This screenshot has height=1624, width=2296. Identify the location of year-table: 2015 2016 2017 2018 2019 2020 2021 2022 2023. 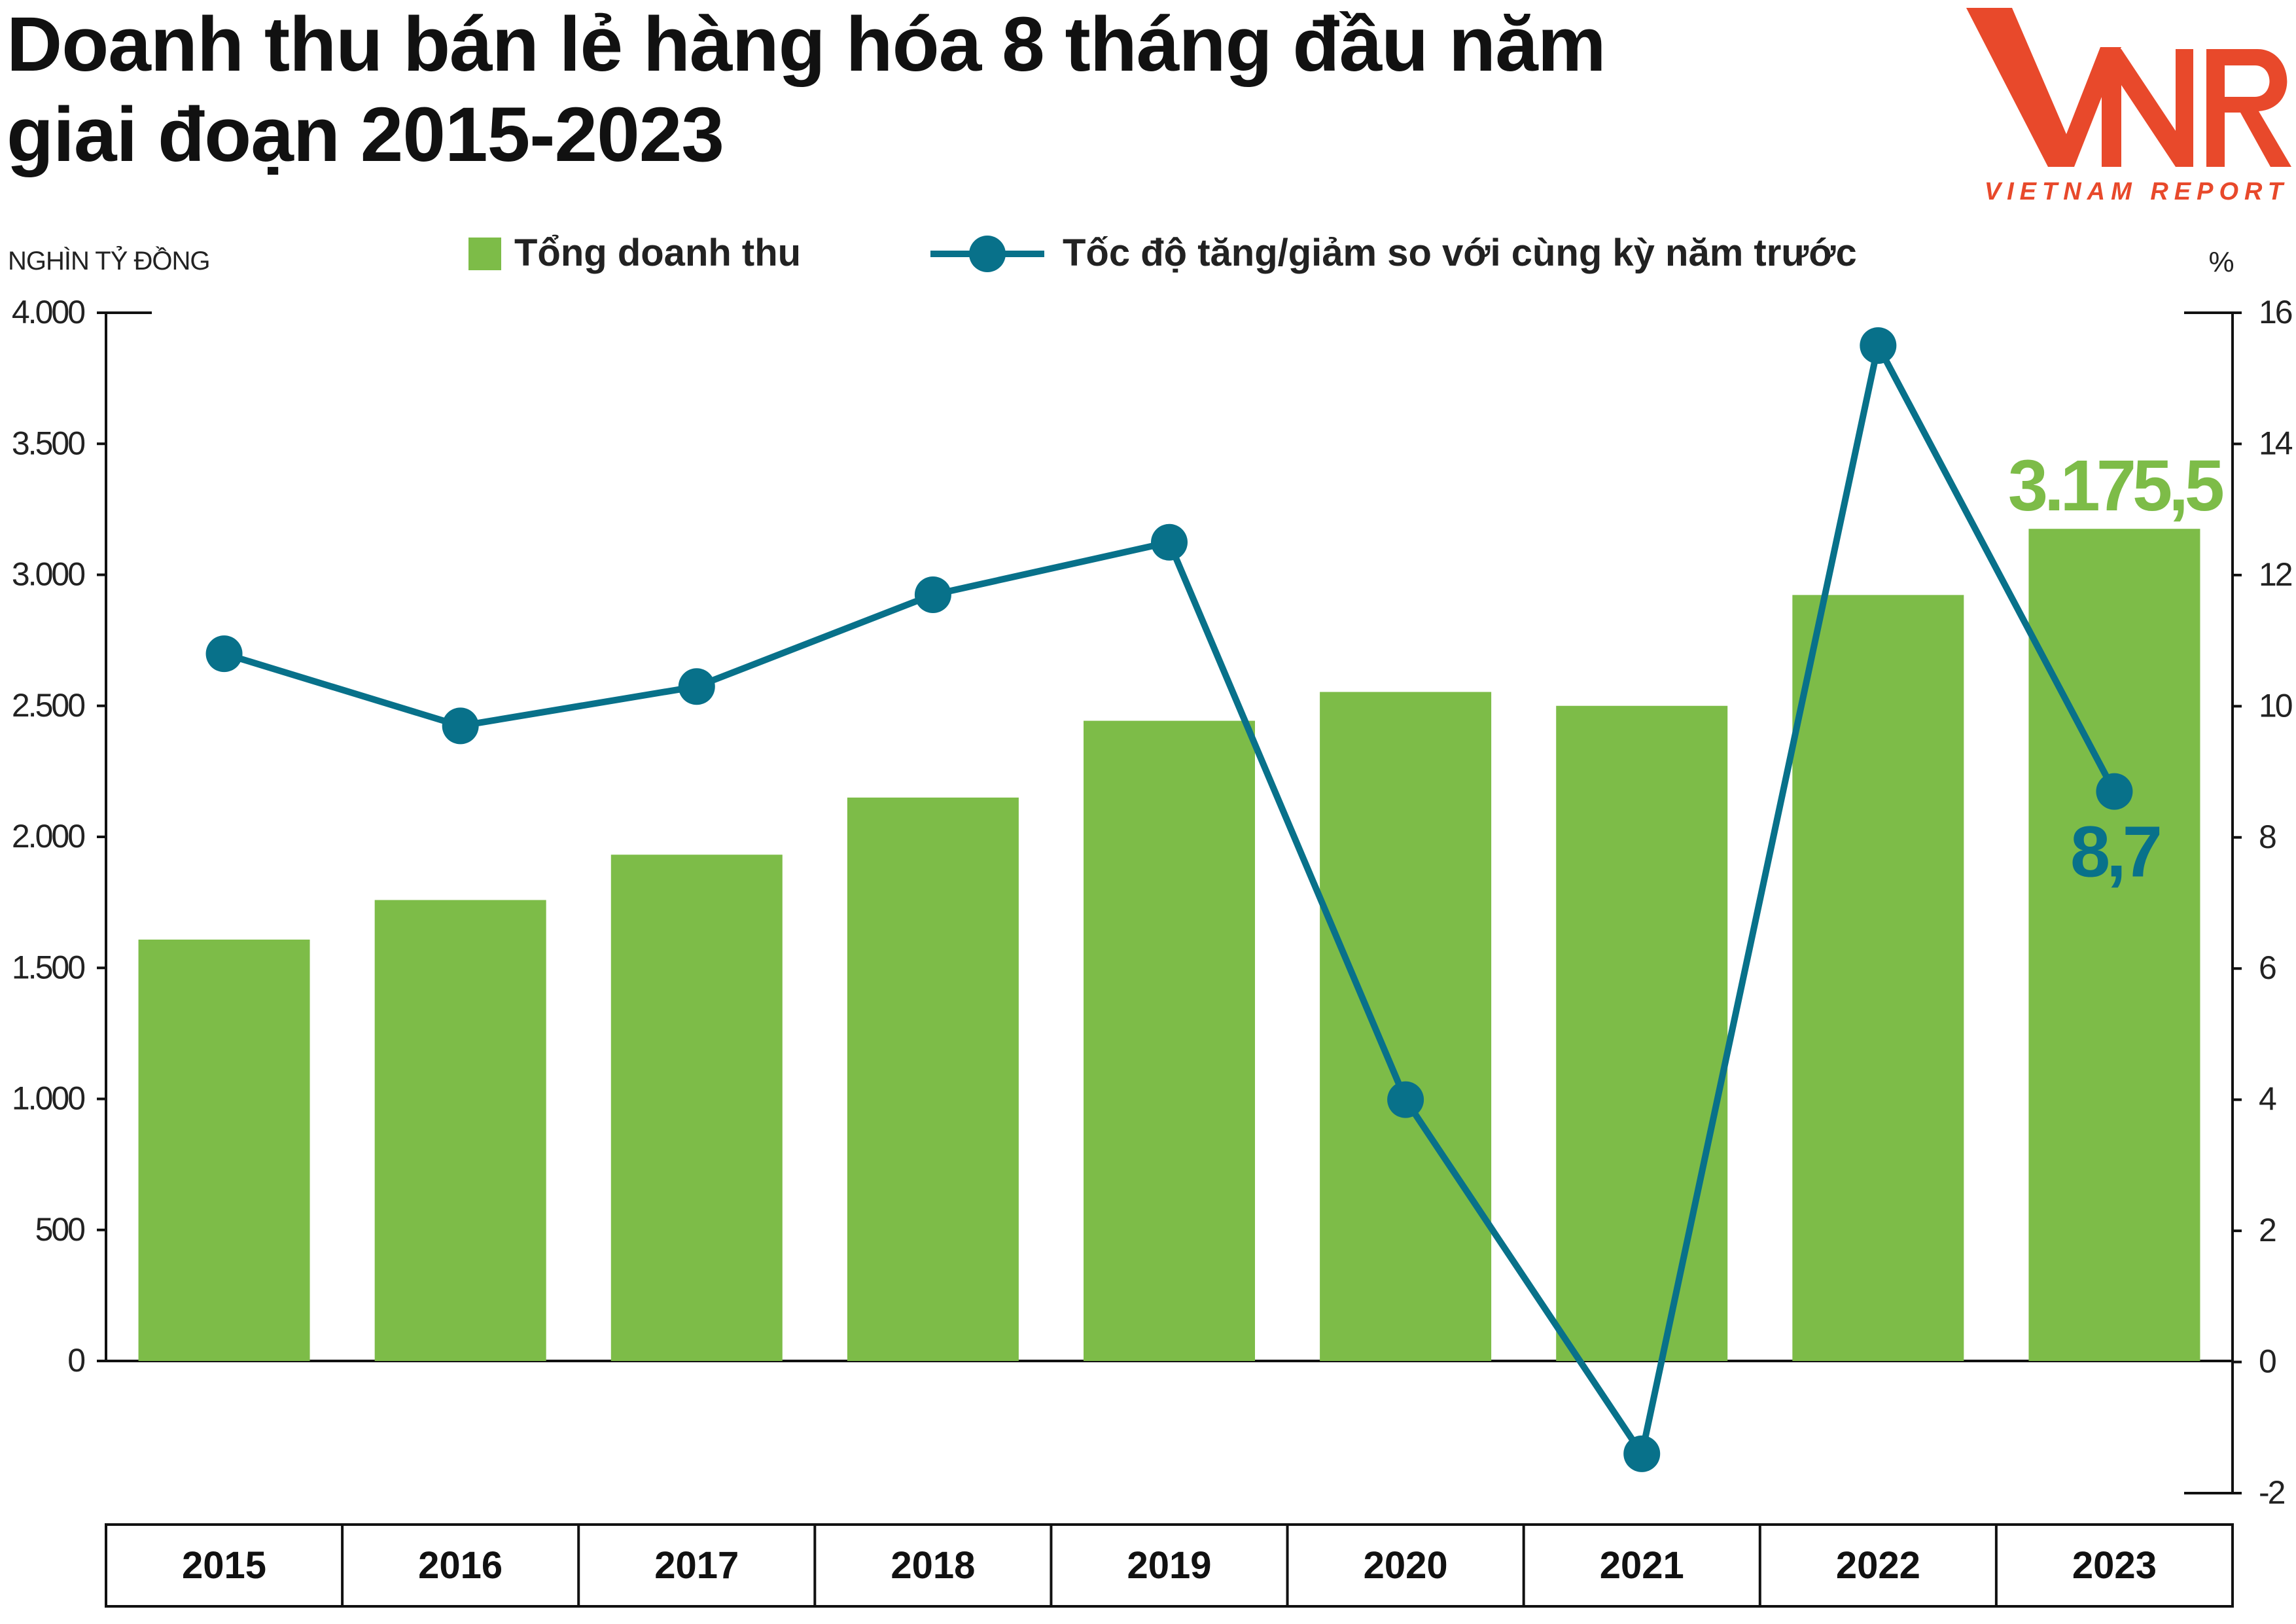
(1169, 1565).